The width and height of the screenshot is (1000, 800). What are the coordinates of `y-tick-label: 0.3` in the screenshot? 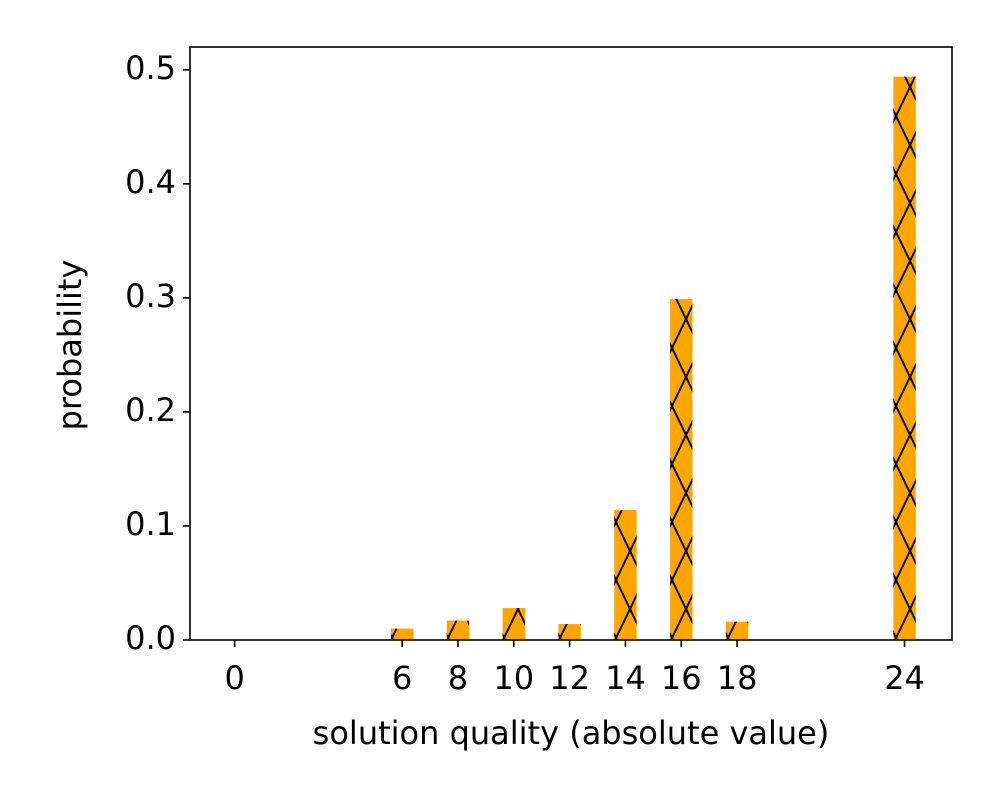 It's located at (150, 296).